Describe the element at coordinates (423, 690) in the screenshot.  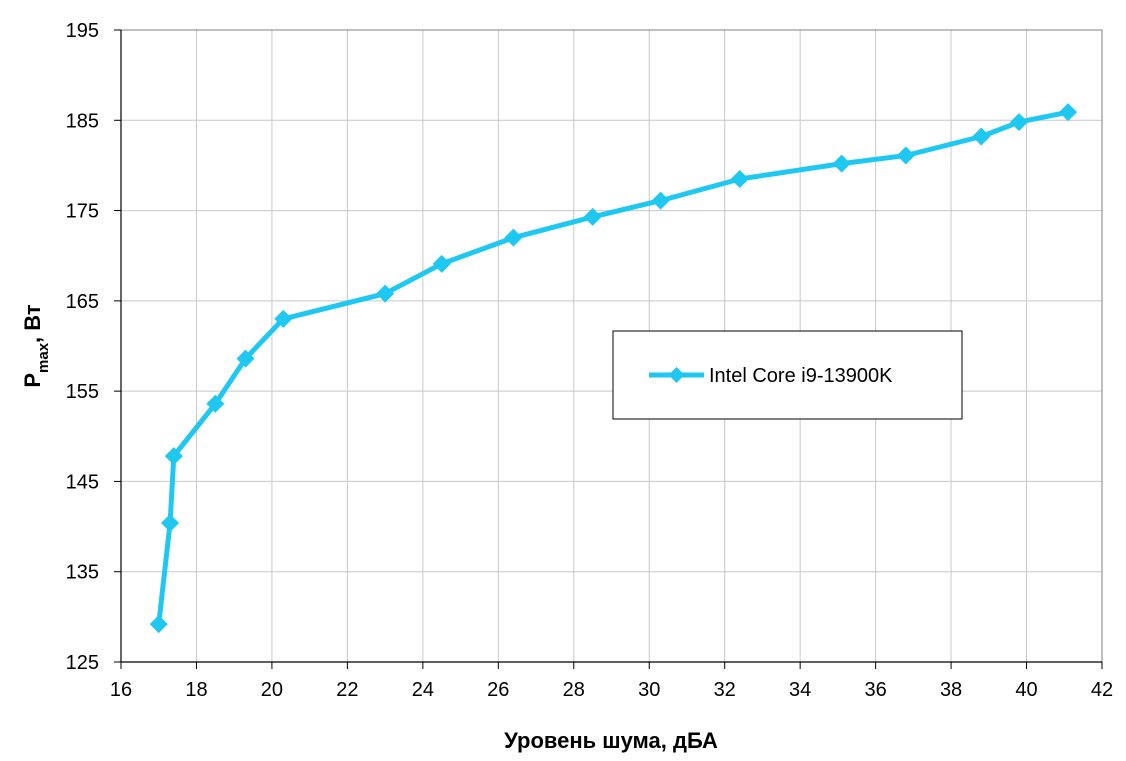
I see `x-tick-label: 24` at that location.